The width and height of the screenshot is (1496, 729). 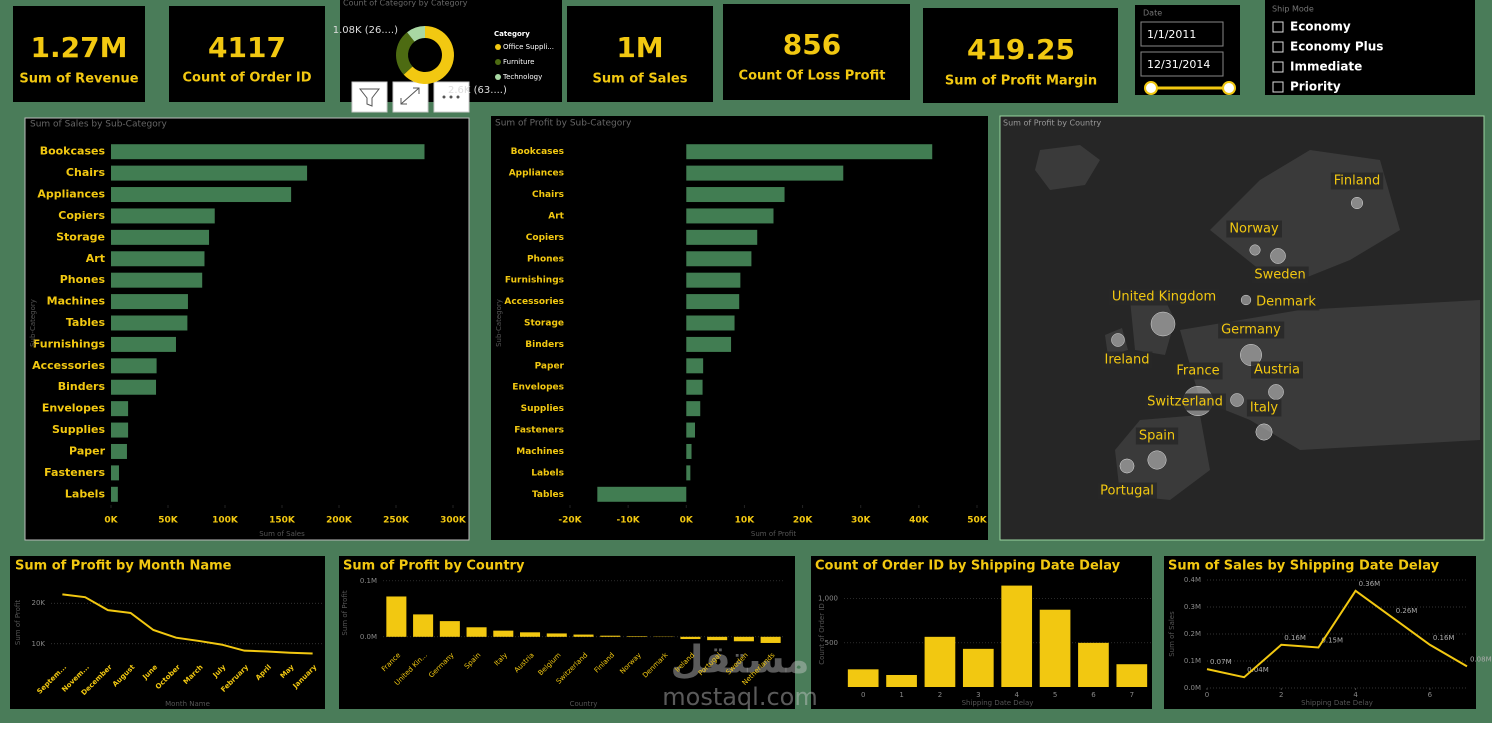 I want to click on y-tick-label: Labels, so click(x=85, y=493).